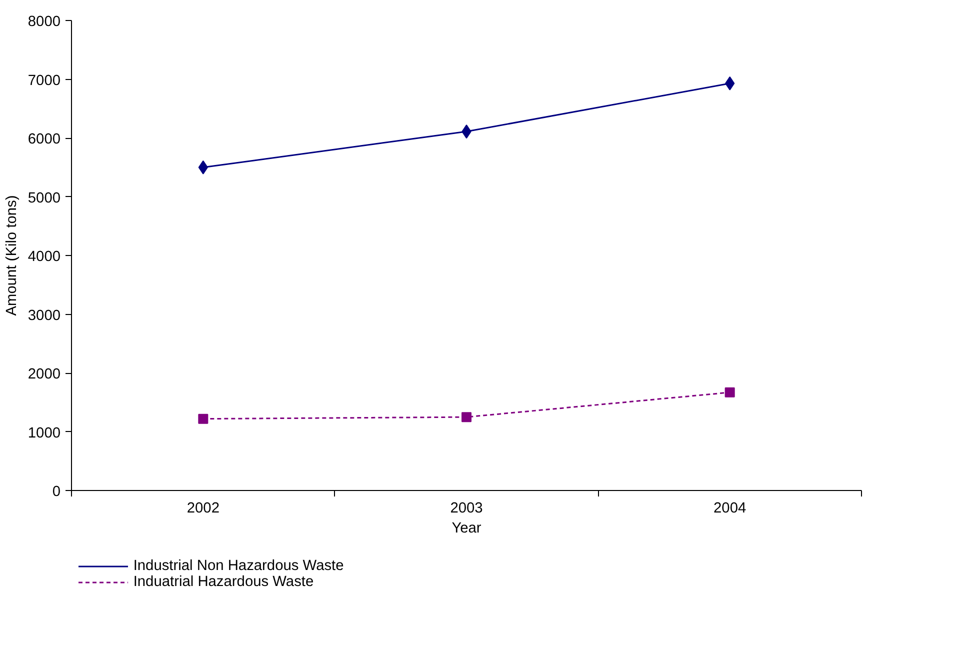 Image resolution: width=956 pixels, height=645 pixels. What do you see at coordinates (238, 566) in the screenshot?
I see `legend-label: Industrial Non Hazardous Waste` at bounding box center [238, 566].